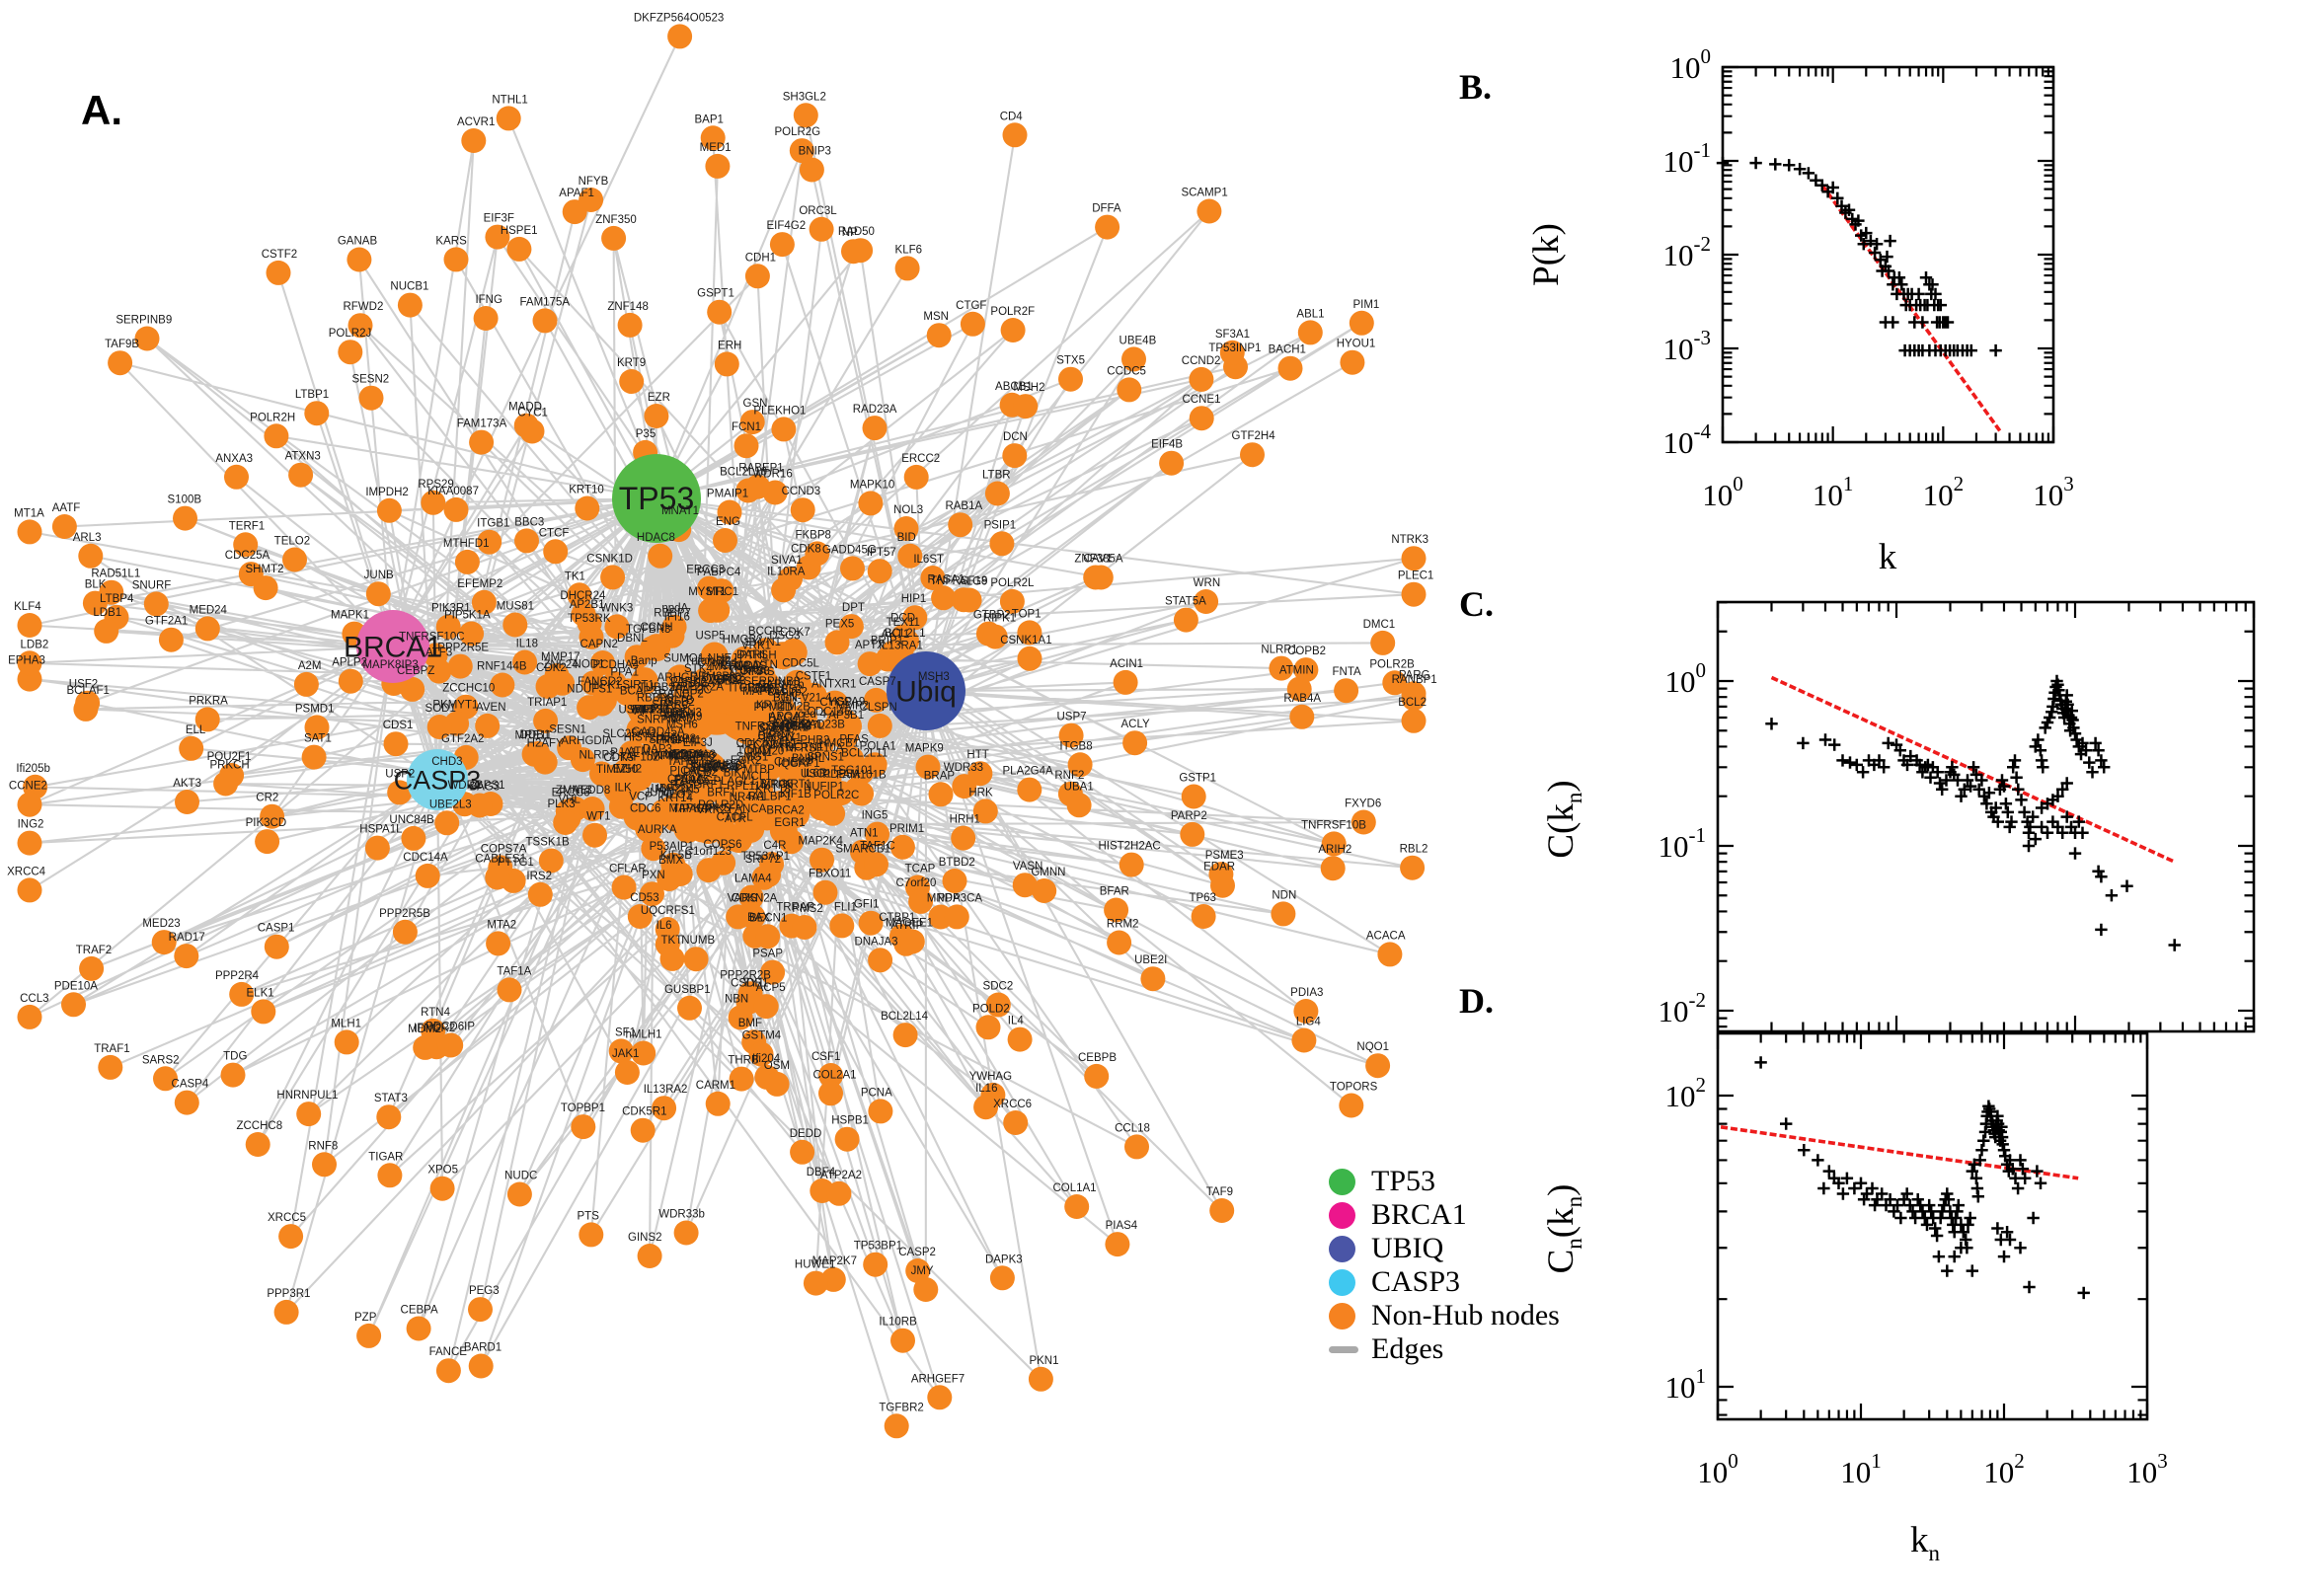 This screenshot has height=1596, width=2316. I want to click on node-label: LTBP1, so click(312, 395).